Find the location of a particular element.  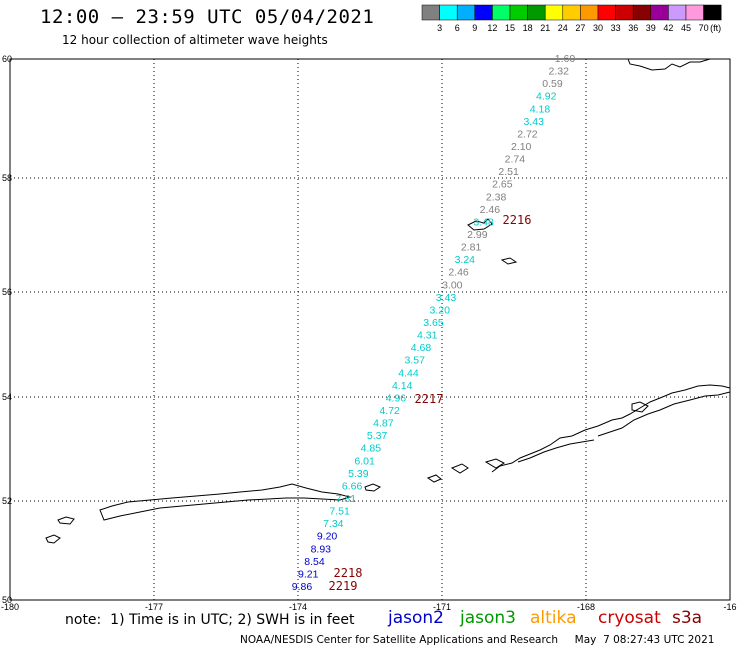

swh-value: 8.54 is located at coordinates (314, 562).